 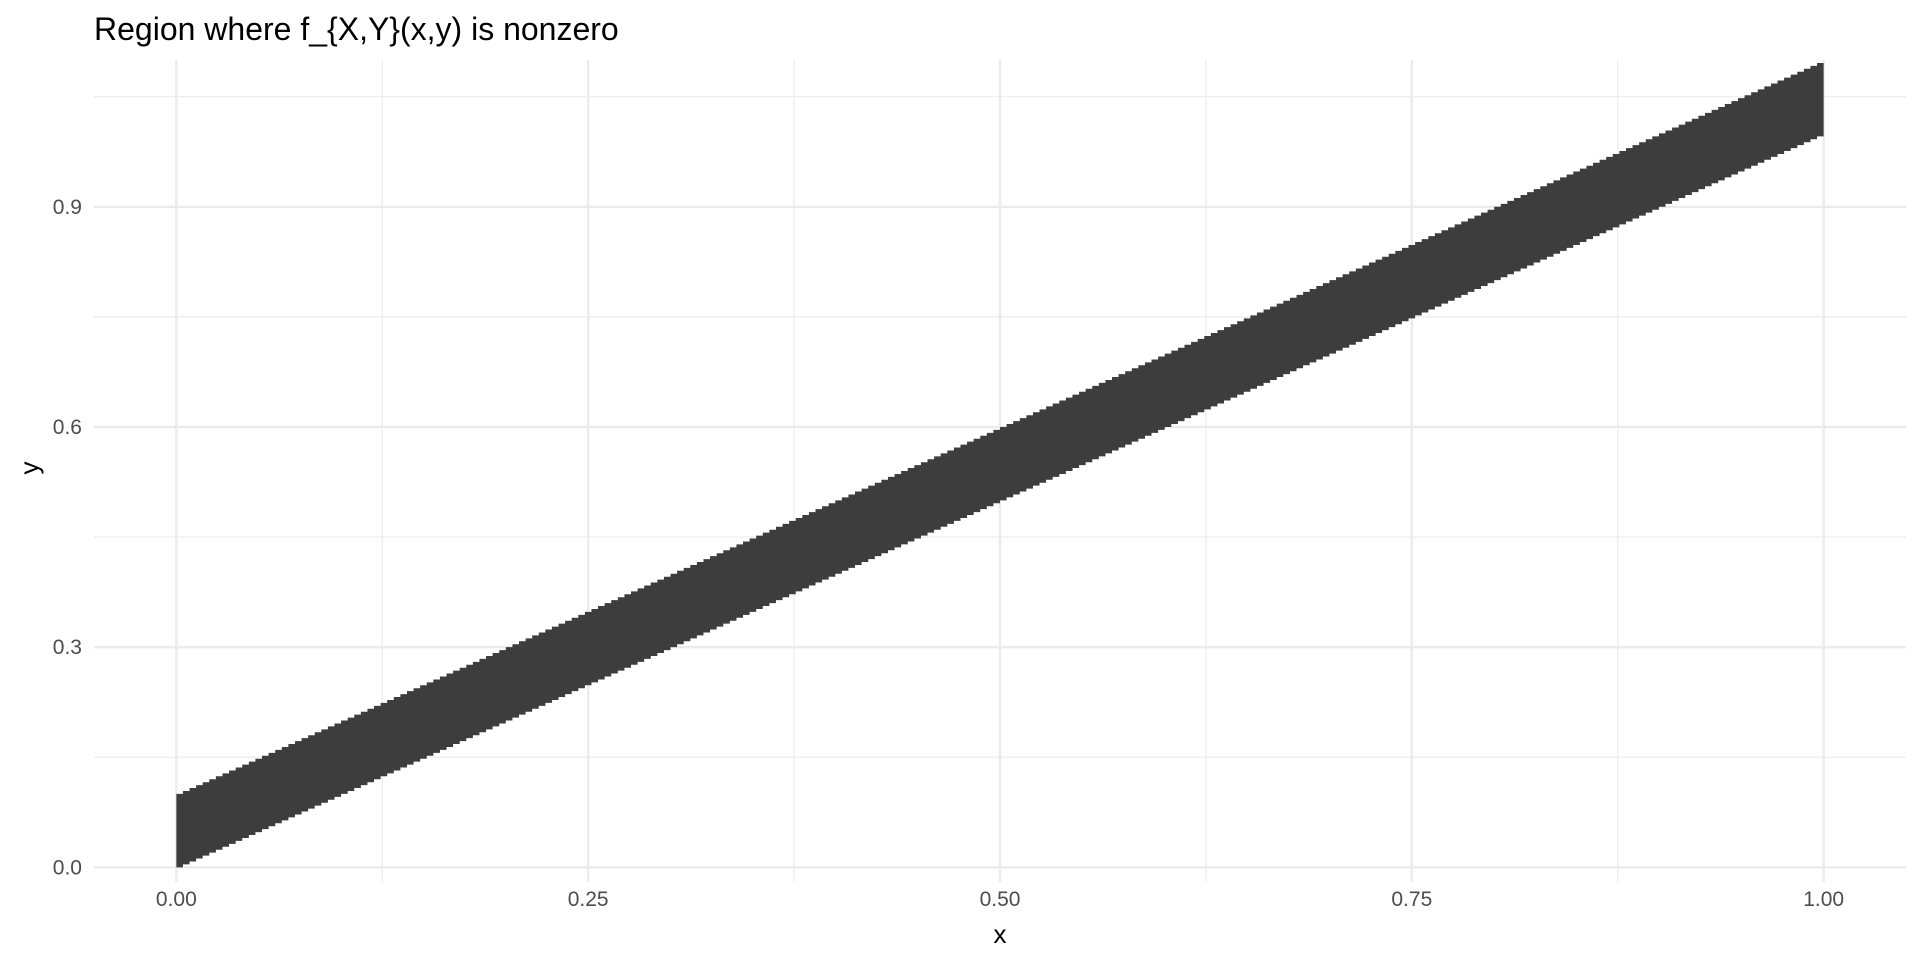 I want to click on x-axis-title: x, so click(x=1000, y=934).